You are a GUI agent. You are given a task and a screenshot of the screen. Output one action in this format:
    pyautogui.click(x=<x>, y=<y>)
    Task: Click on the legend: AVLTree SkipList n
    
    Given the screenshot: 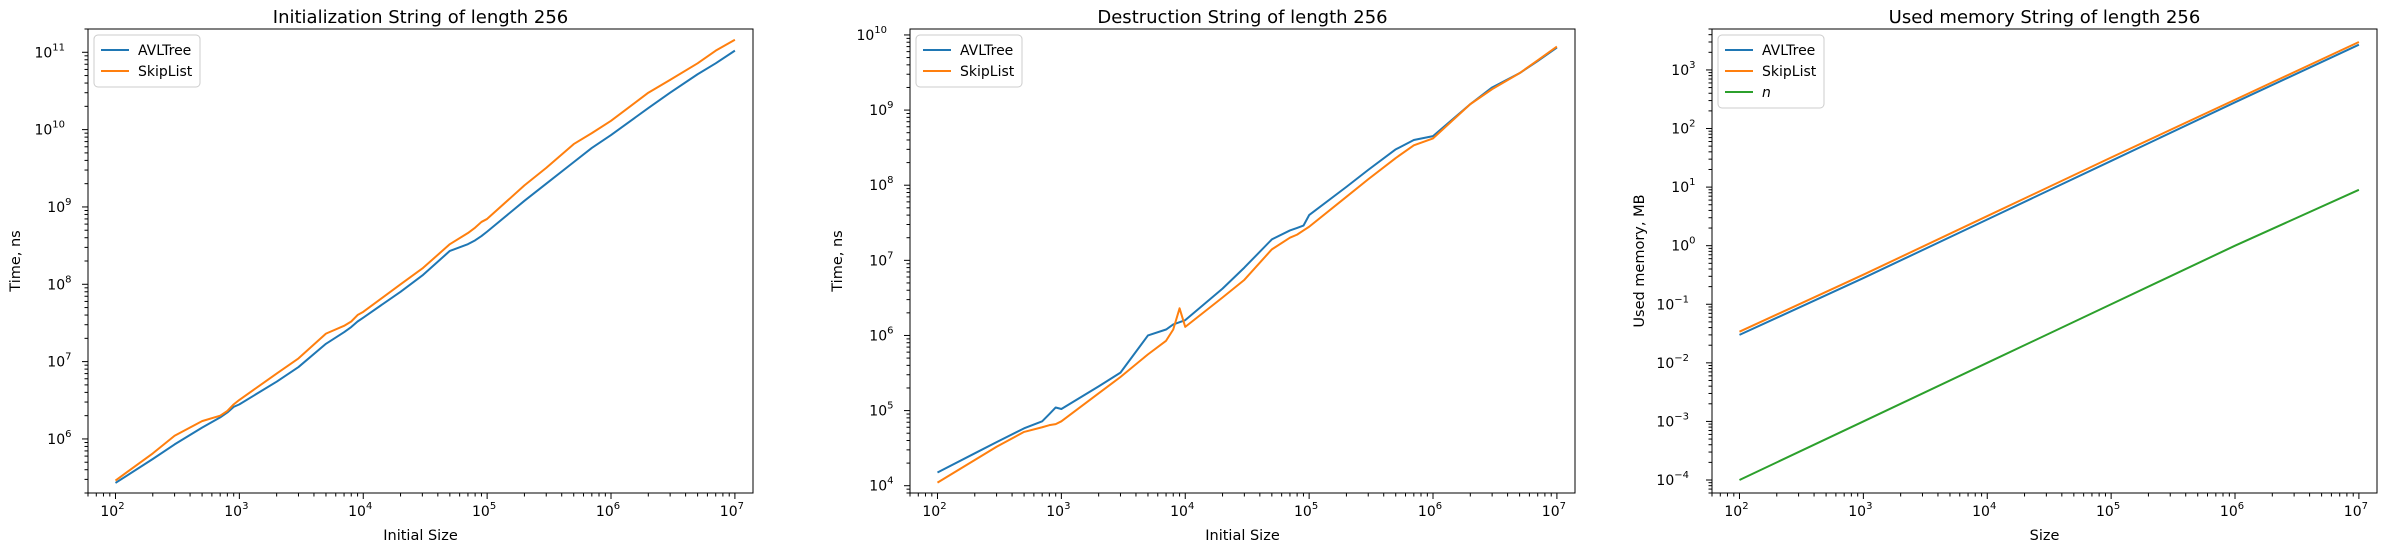 What is the action you would take?
    pyautogui.click(x=1771, y=71)
    